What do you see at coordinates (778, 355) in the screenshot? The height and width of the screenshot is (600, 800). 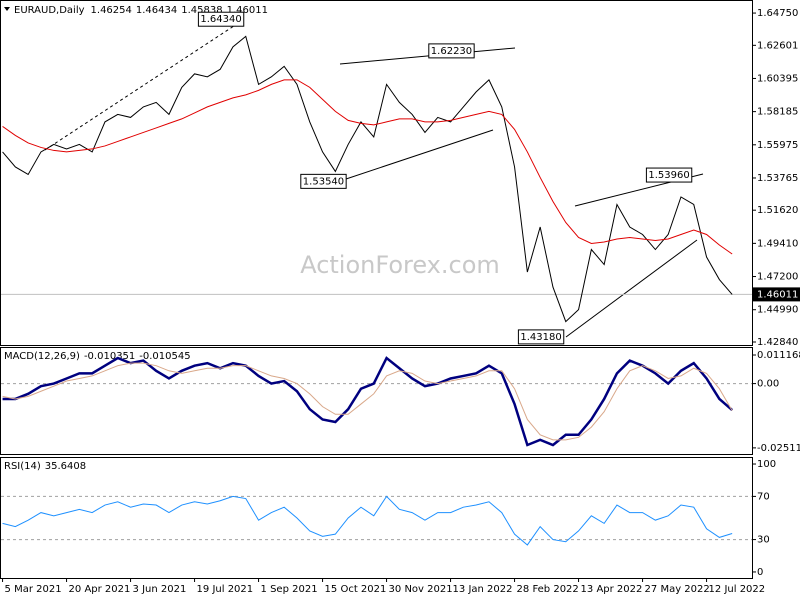 I see `y-tick-label: 0.011168` at bounding box center [778, 355].